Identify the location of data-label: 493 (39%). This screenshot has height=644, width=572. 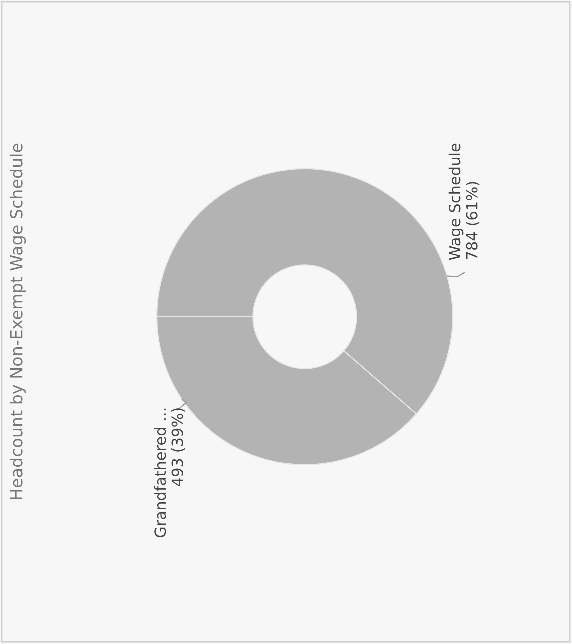
(179, 447).